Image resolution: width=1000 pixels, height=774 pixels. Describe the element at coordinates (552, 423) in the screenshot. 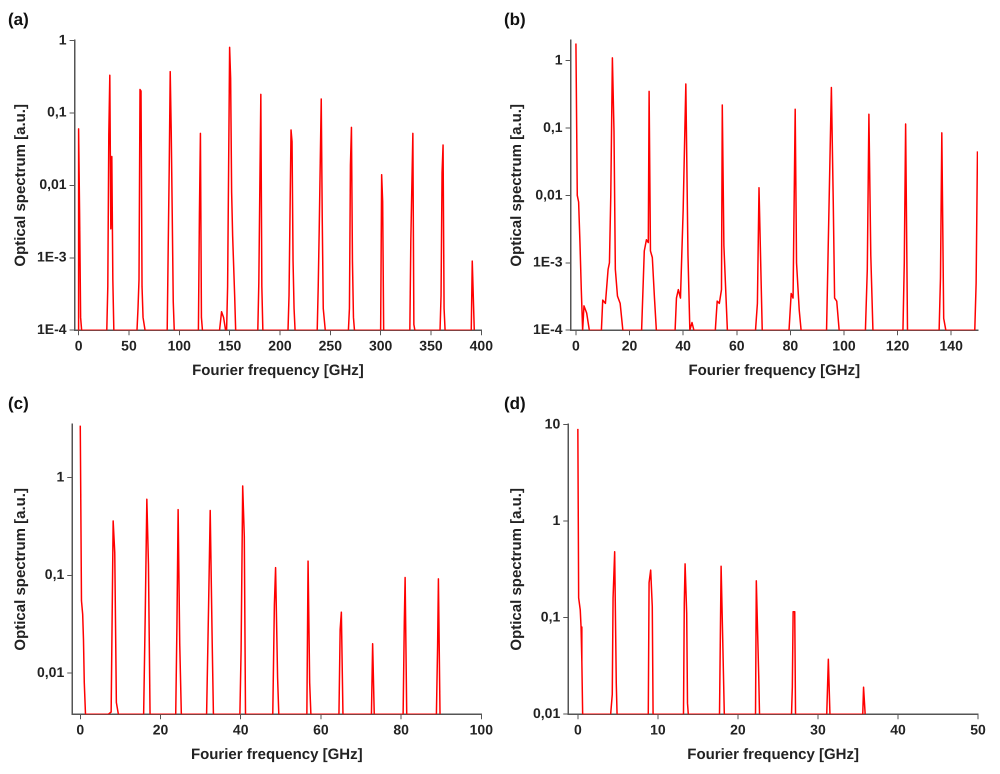

I see `y-tick-label: 10` at that location.